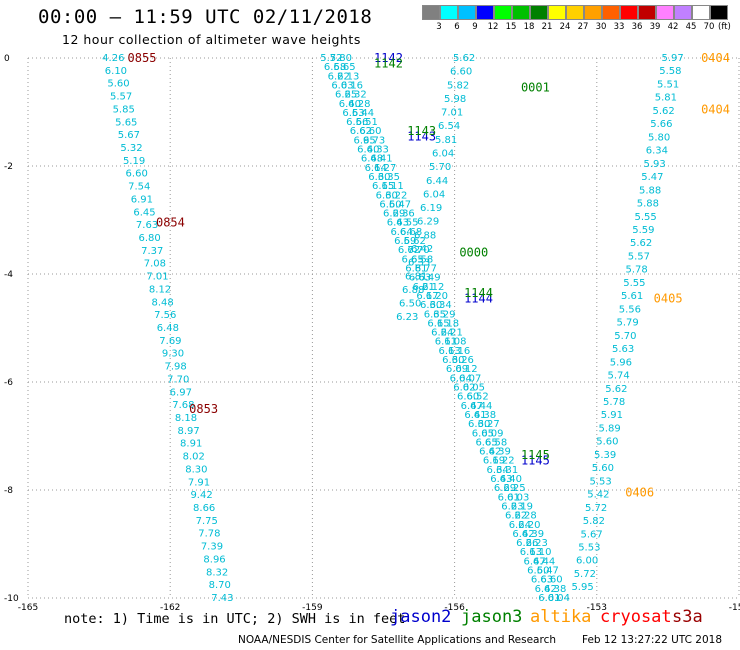 This screenshot has width=740, height=650. I want to click on y-tick-label: -4, so click(8, 275).